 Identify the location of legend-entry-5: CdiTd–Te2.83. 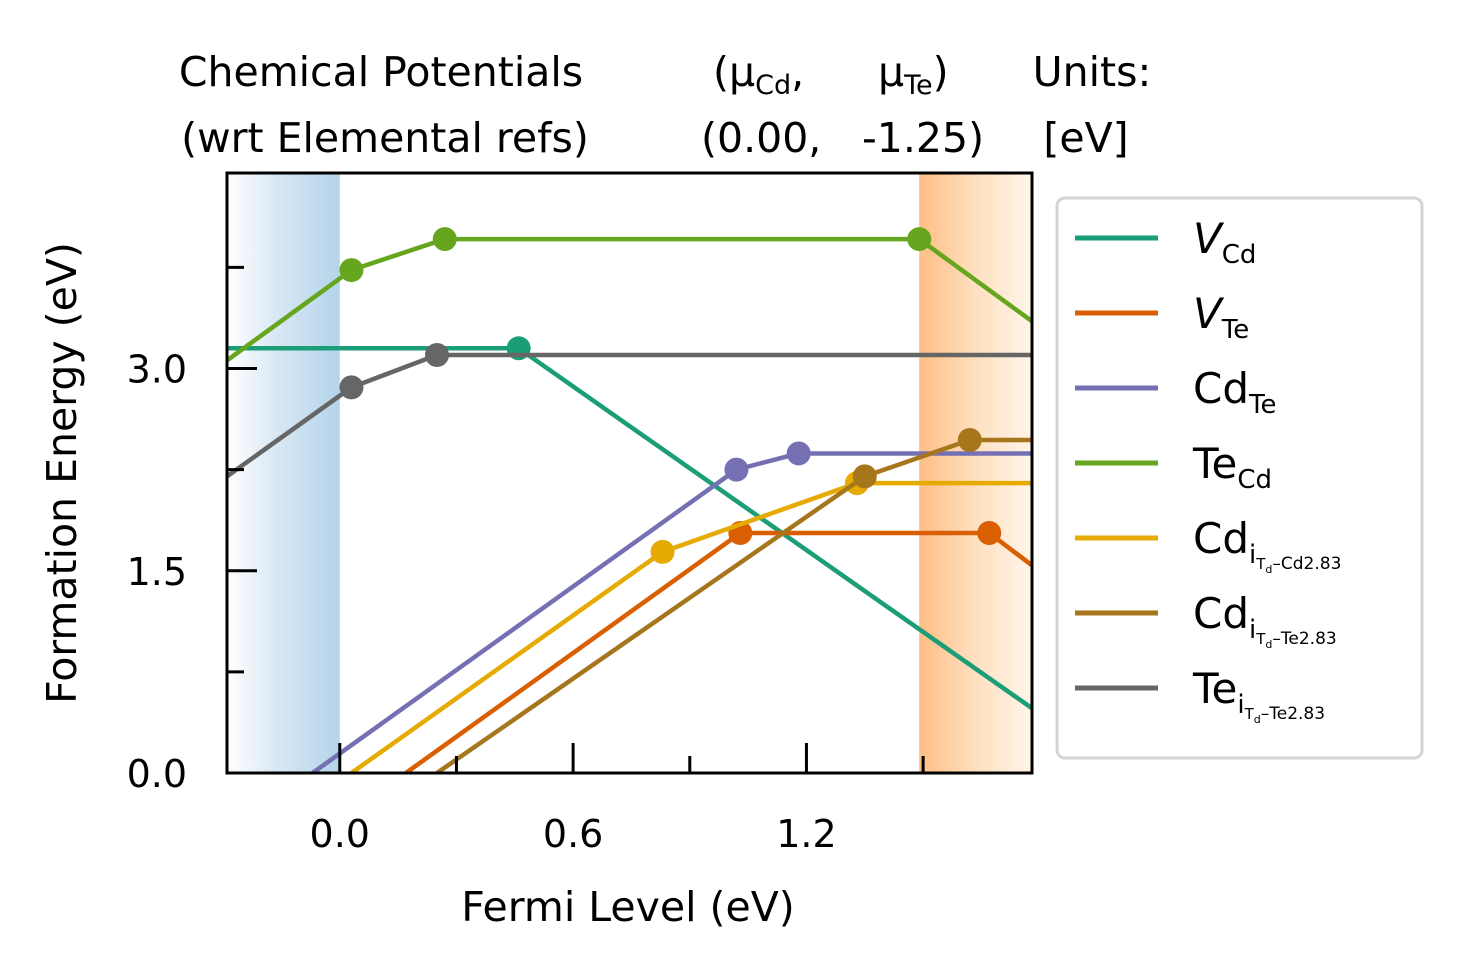
(1206, 620).